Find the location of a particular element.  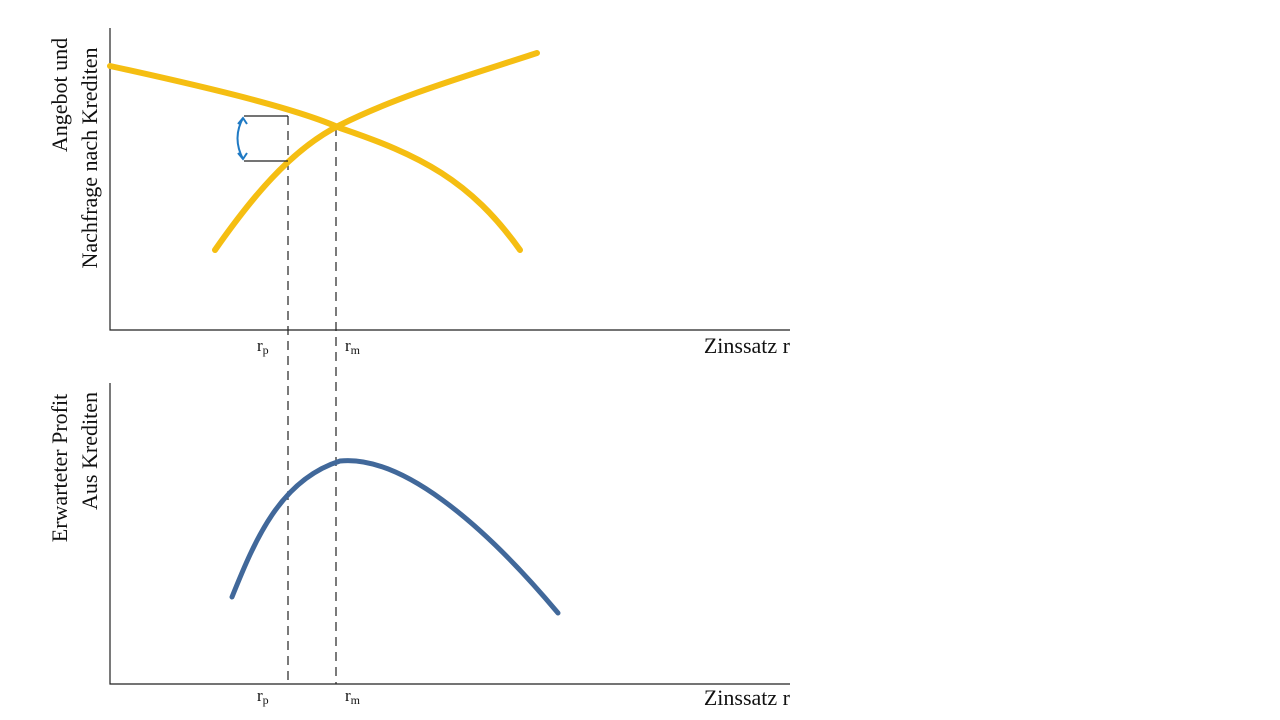

supply-curve is located at coordinates (376, 151).